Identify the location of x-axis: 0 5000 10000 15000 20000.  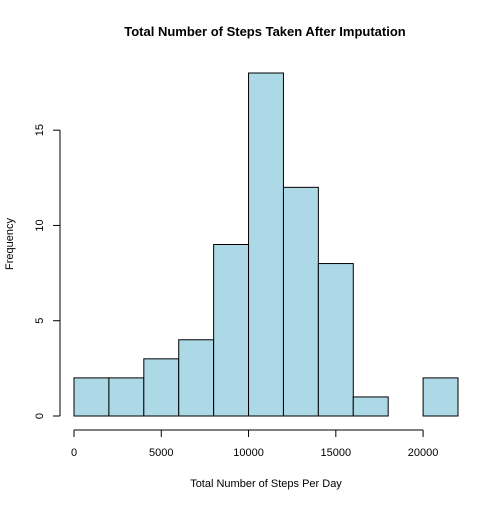
(255, 444).